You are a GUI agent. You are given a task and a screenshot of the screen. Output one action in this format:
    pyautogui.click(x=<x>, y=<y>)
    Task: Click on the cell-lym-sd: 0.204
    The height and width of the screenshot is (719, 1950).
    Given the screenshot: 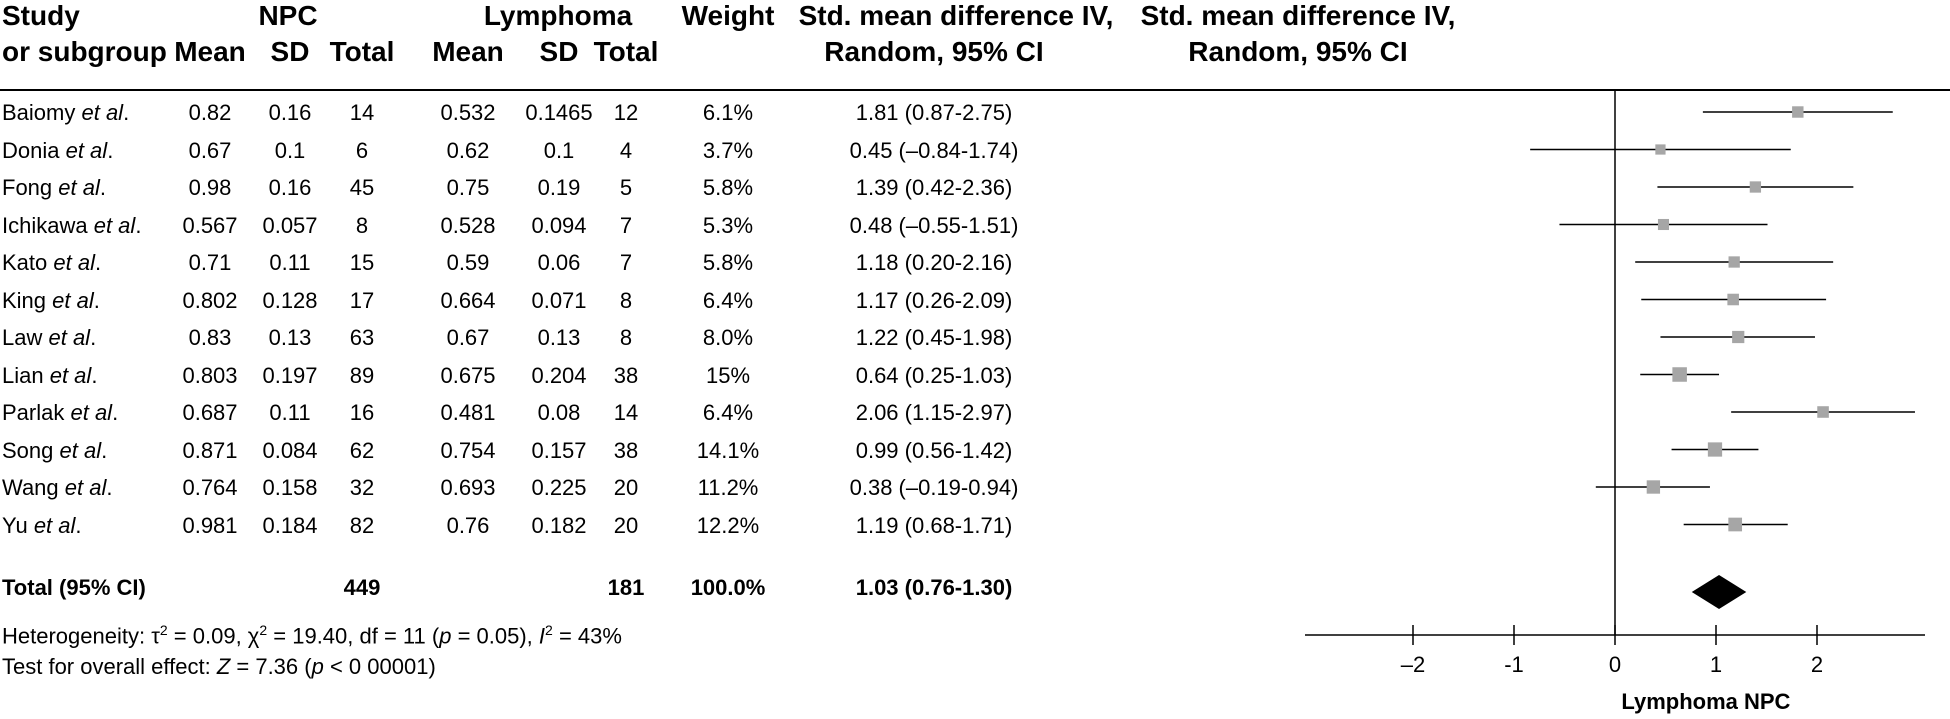 What is the action you would take?
    pyautogui.click(x=559, y=375)
    